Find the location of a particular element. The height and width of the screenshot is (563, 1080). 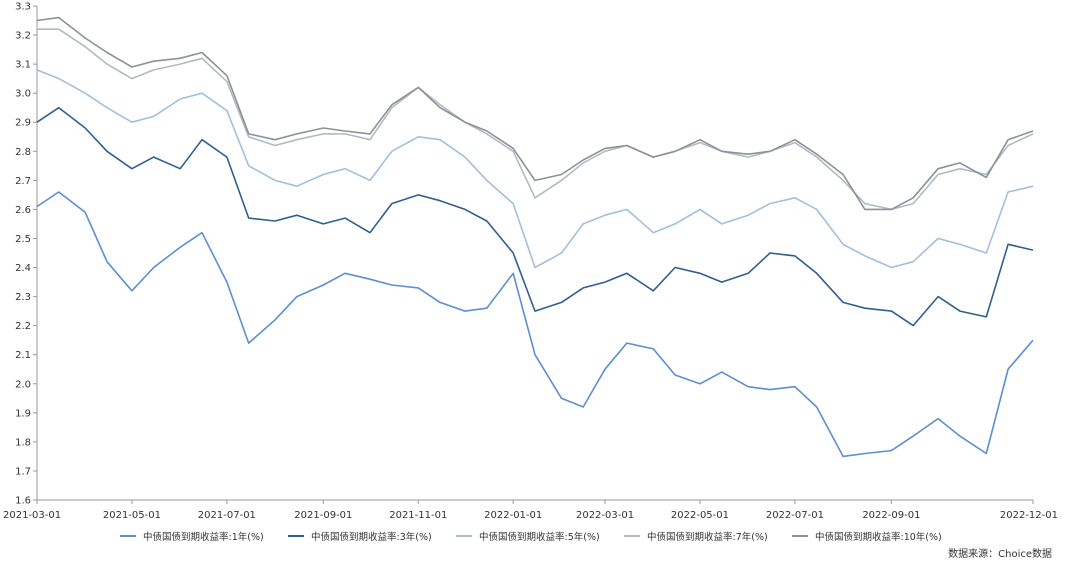

legend-label: 中债国债到期收益率:10年(%) is located at coordinates (878, 537).